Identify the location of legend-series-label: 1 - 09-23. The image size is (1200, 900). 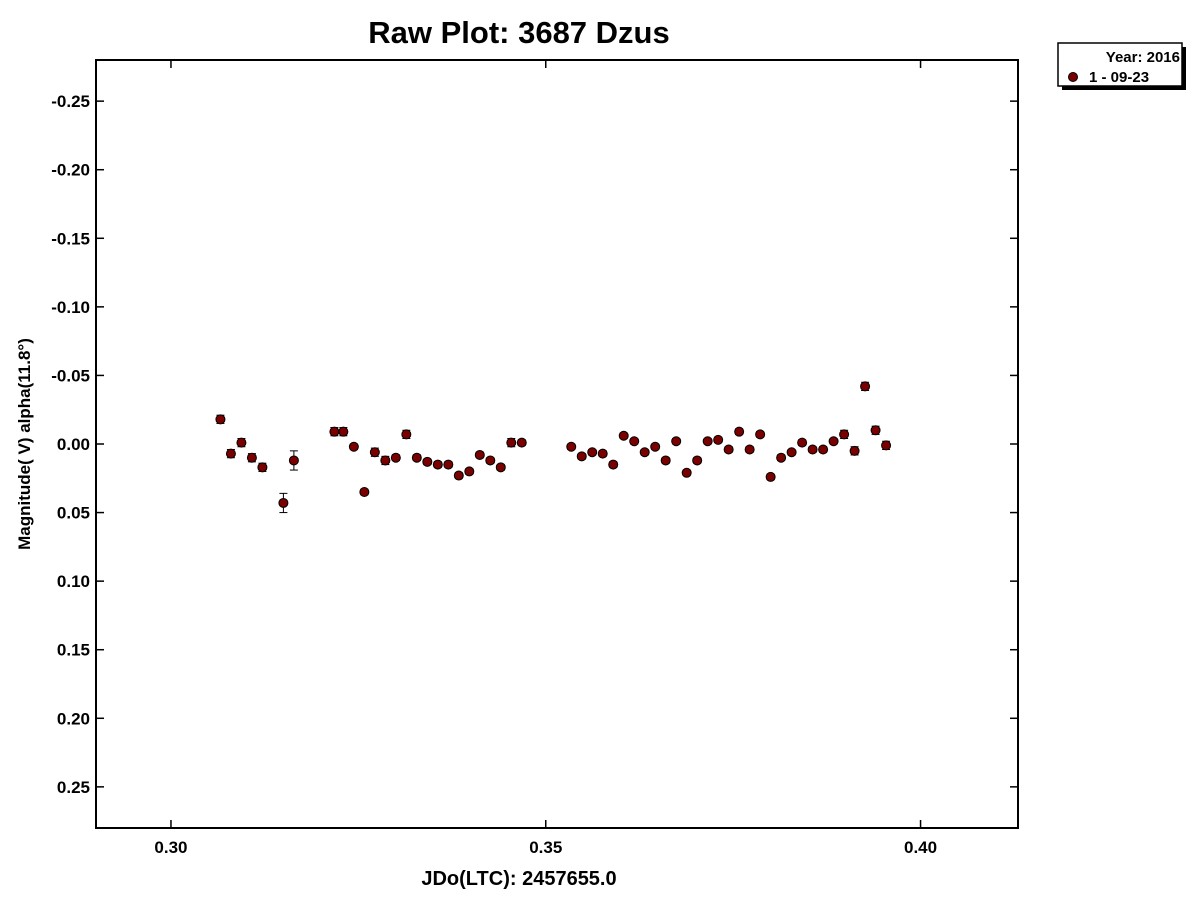
(1119, 77).